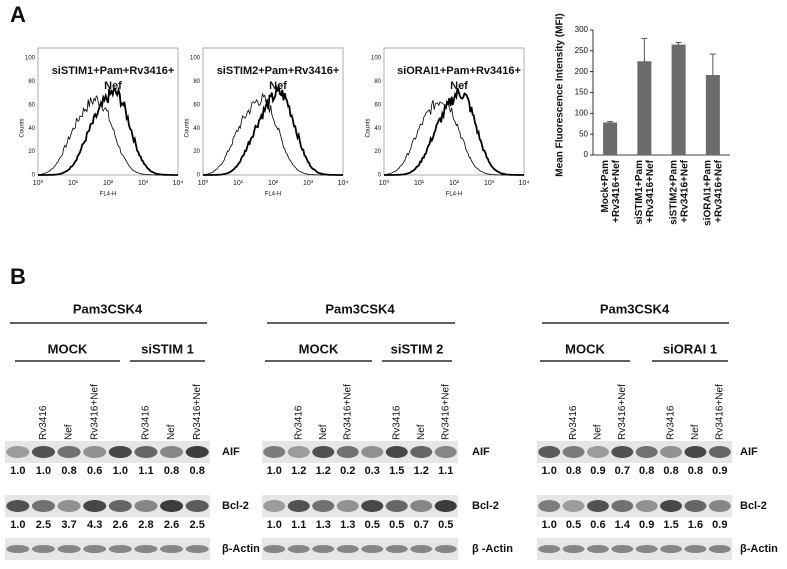 This screenshot has height=569, width=787. Describe the element at coordinates (323, 471) in the screenshot. I see `quantification: 1.2` at that location.